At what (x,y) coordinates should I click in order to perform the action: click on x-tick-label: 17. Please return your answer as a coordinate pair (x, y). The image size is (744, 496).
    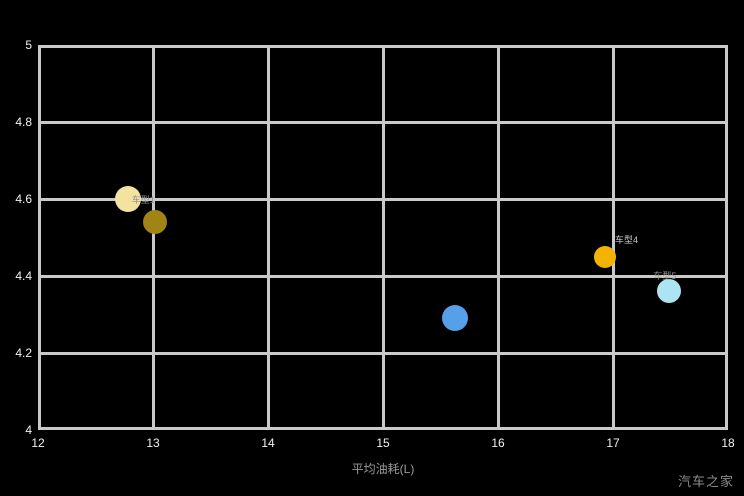
    Looking at the image, I should click on (613, 443).